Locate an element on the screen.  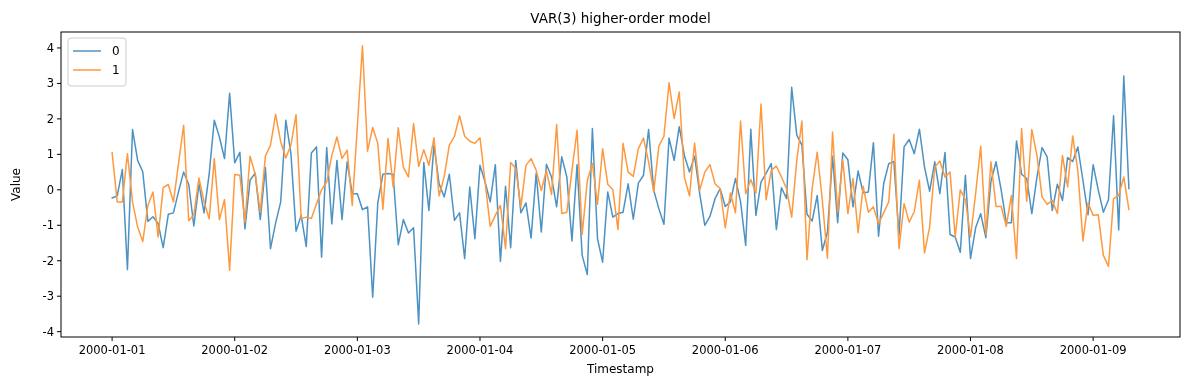
y-tick-label: -2 is located at coordinates (48, 260).